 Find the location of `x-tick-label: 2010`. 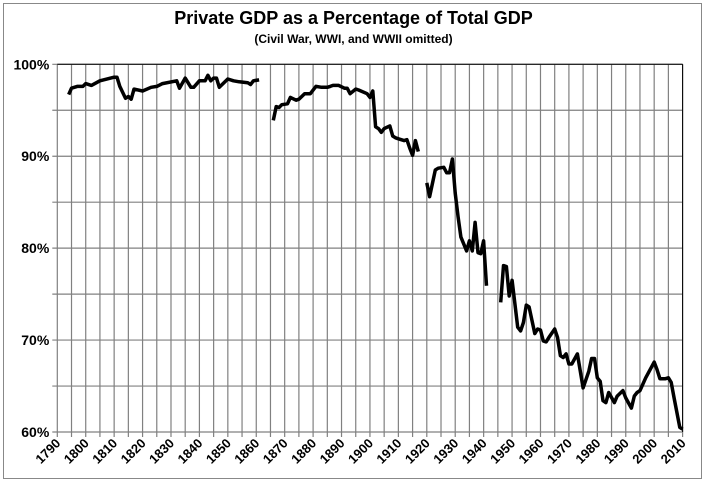

x-tick-label: 2010 is located at coordinates (673, 451).